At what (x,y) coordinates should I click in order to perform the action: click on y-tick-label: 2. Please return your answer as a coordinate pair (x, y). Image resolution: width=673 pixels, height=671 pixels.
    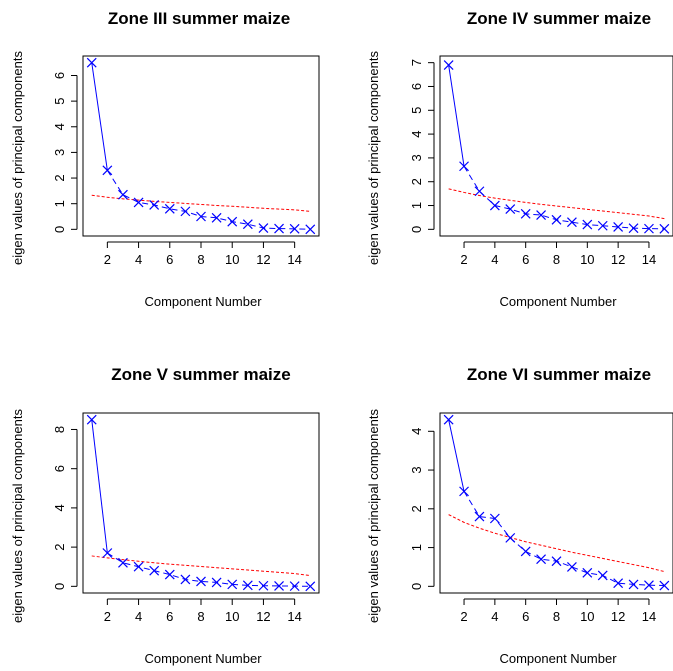
    Looking at the image, I should click on (416, 508).